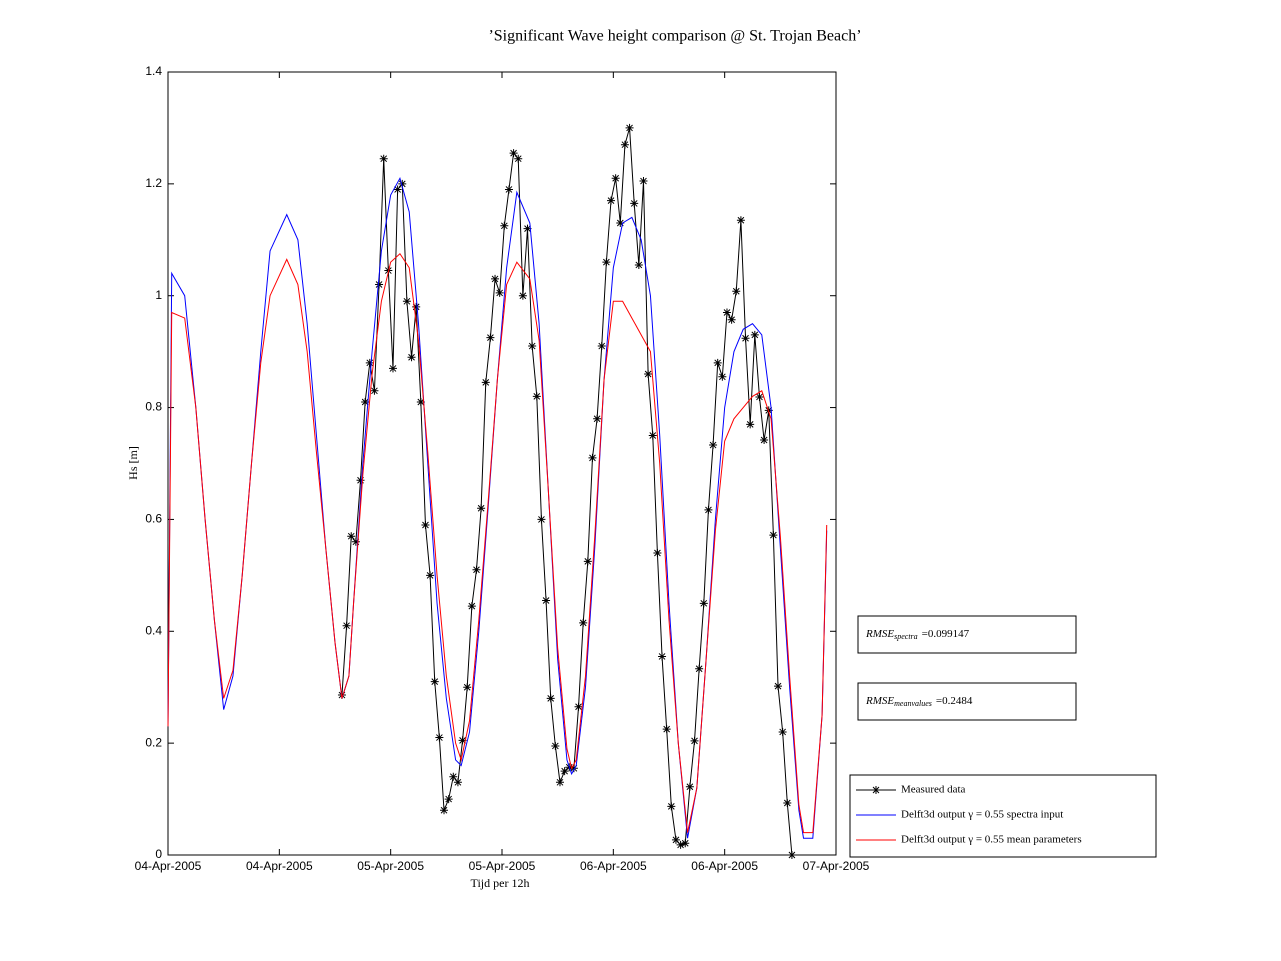  I want to click on legend-label: Delft3d output γ = 0.55 mean parameters, so click(991, 840).